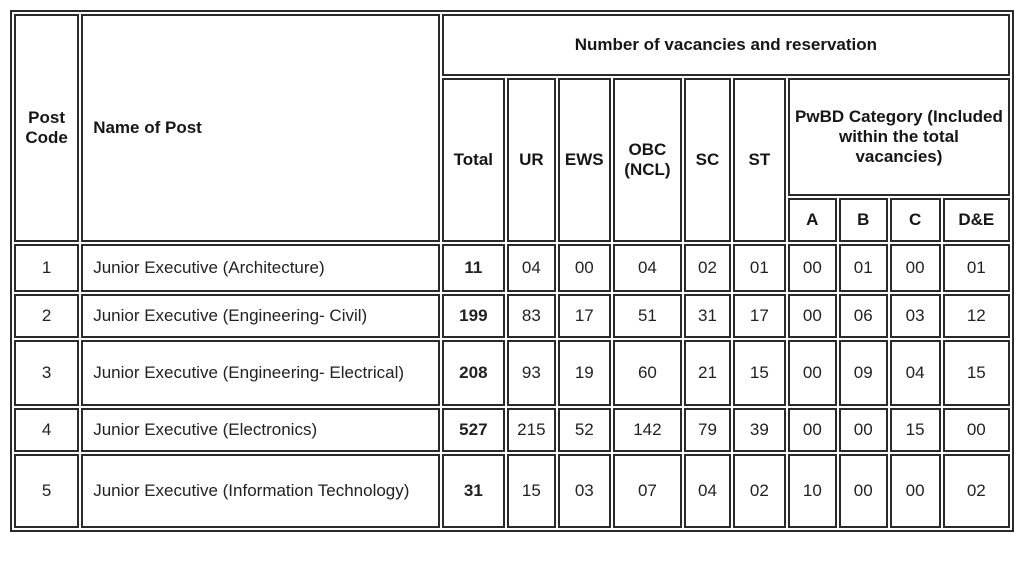 The height and width of the screenshot is (576, 1024). What do you see at coordinates (863, 373) in the screenshot?
I see `cell-pwbd-b: 09` at bounding box center [863, 373].